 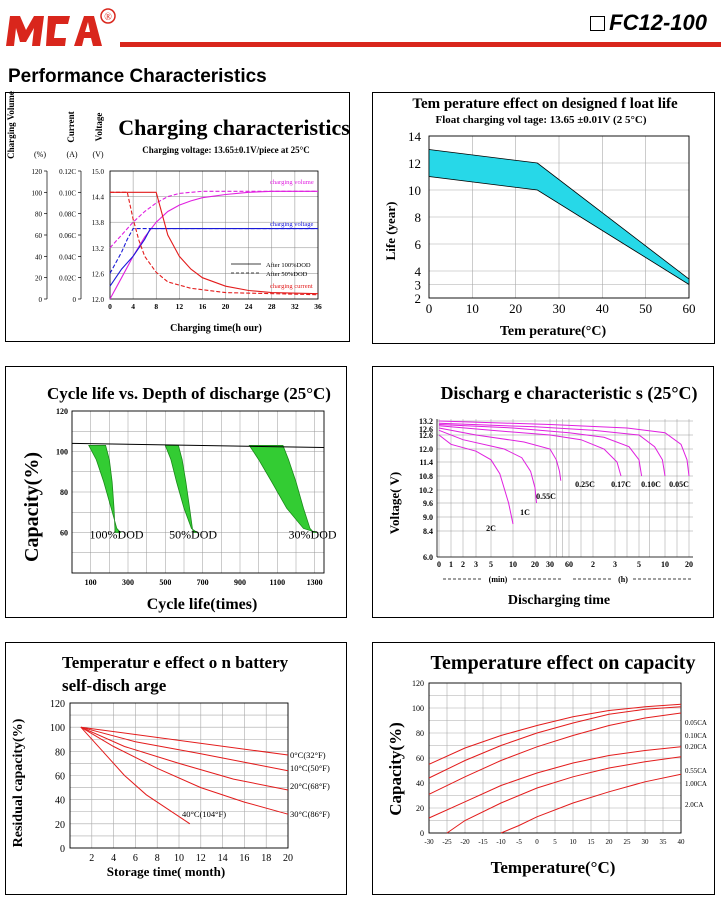 I want to click on x-tick-label: 6, so click(x=135, y=858).